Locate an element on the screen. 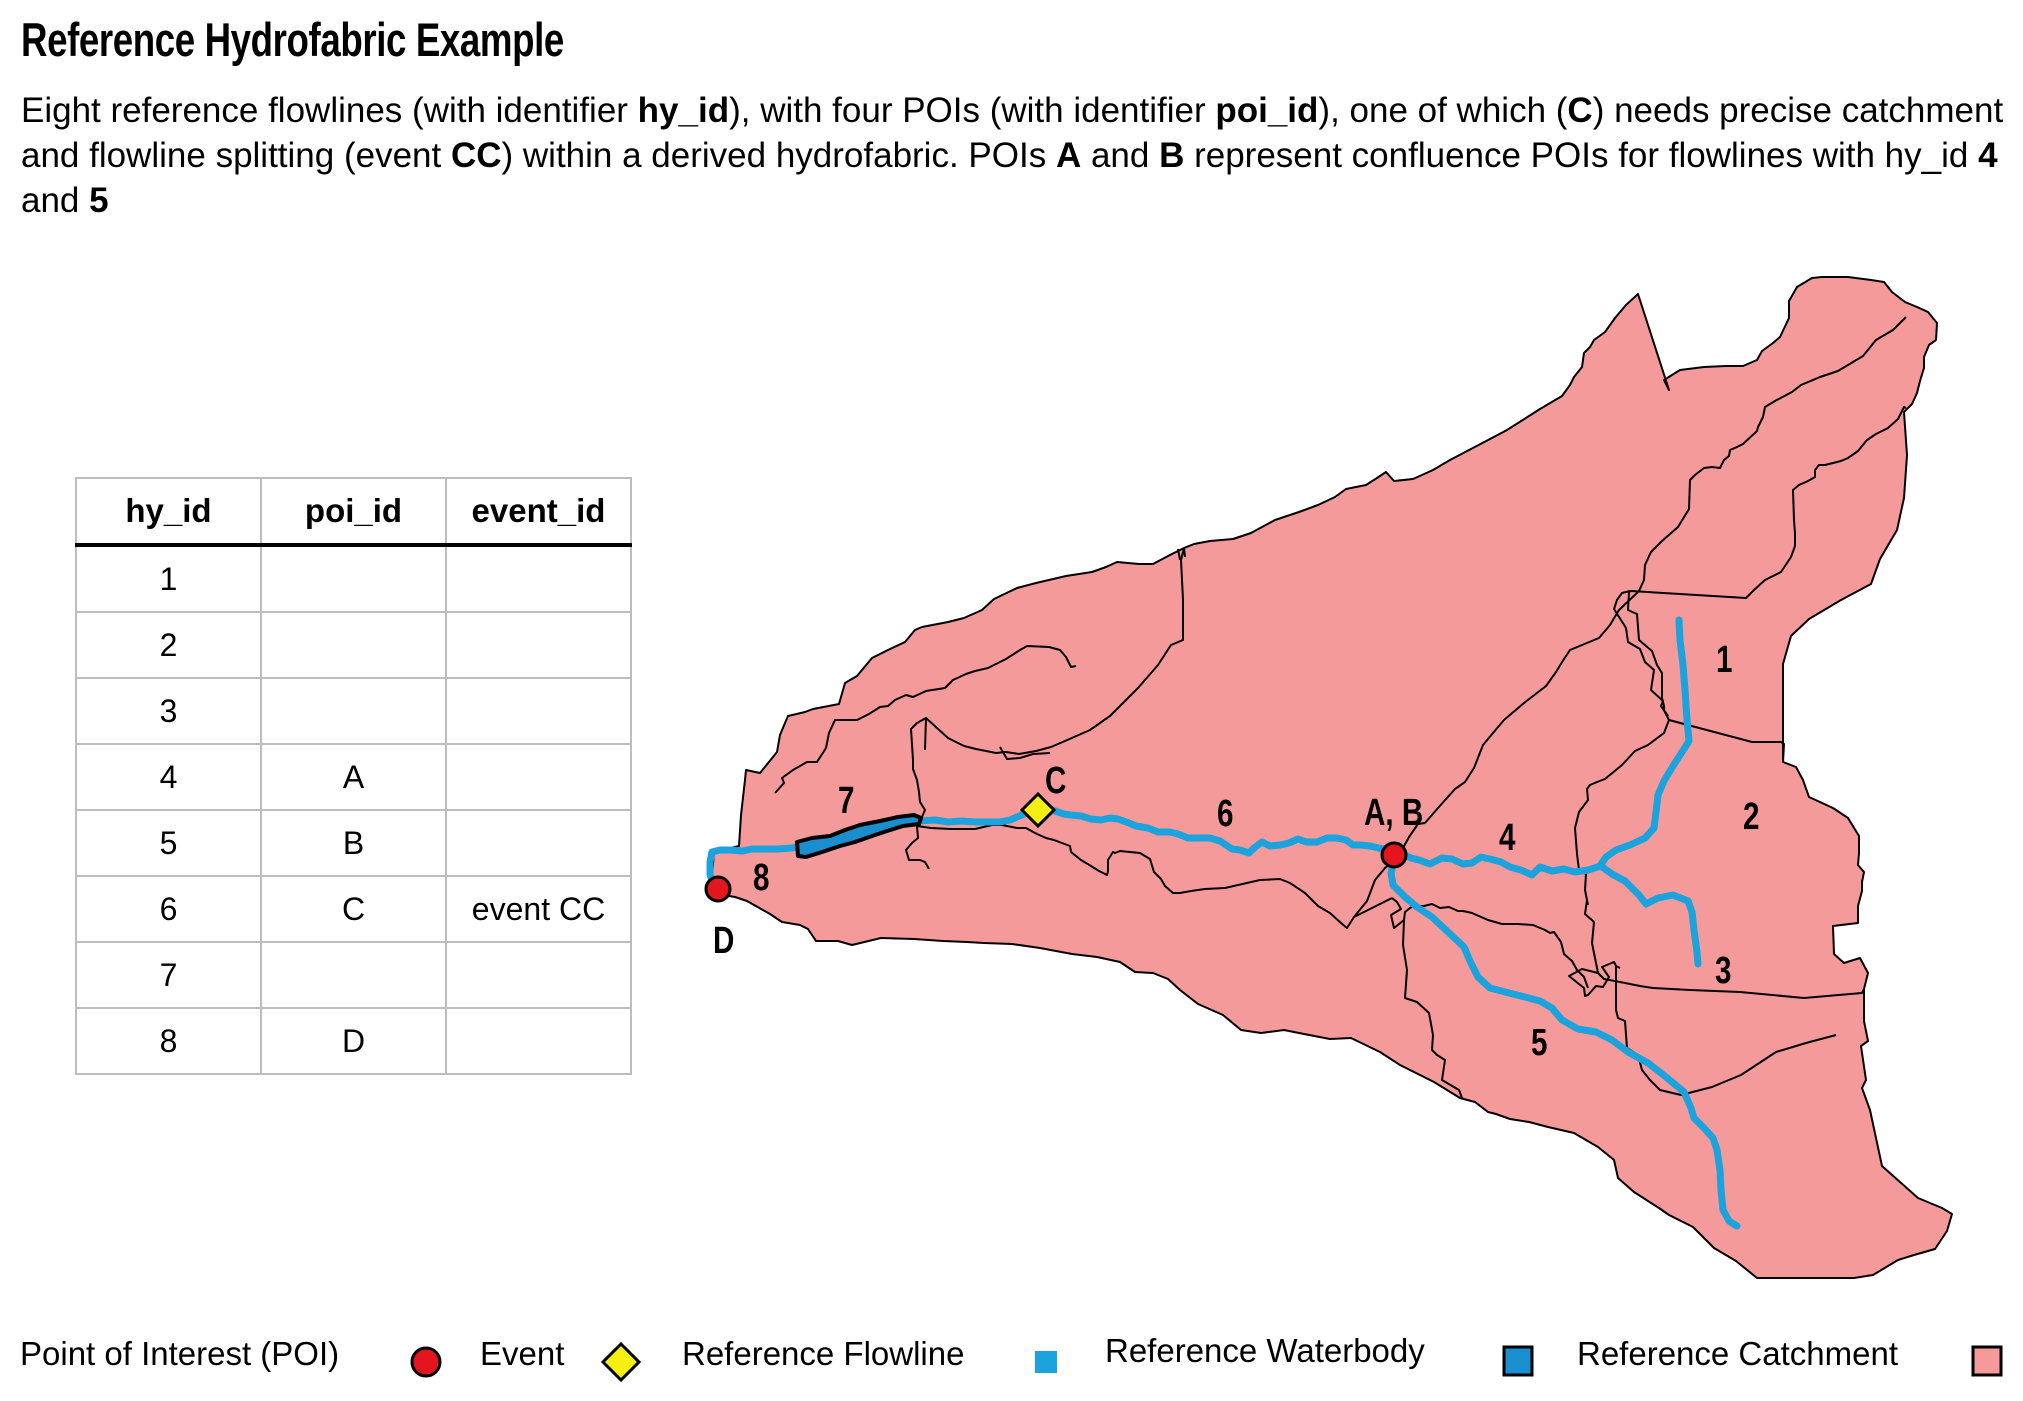  cell-poi-id: D is located at coordinates (353, 1041).